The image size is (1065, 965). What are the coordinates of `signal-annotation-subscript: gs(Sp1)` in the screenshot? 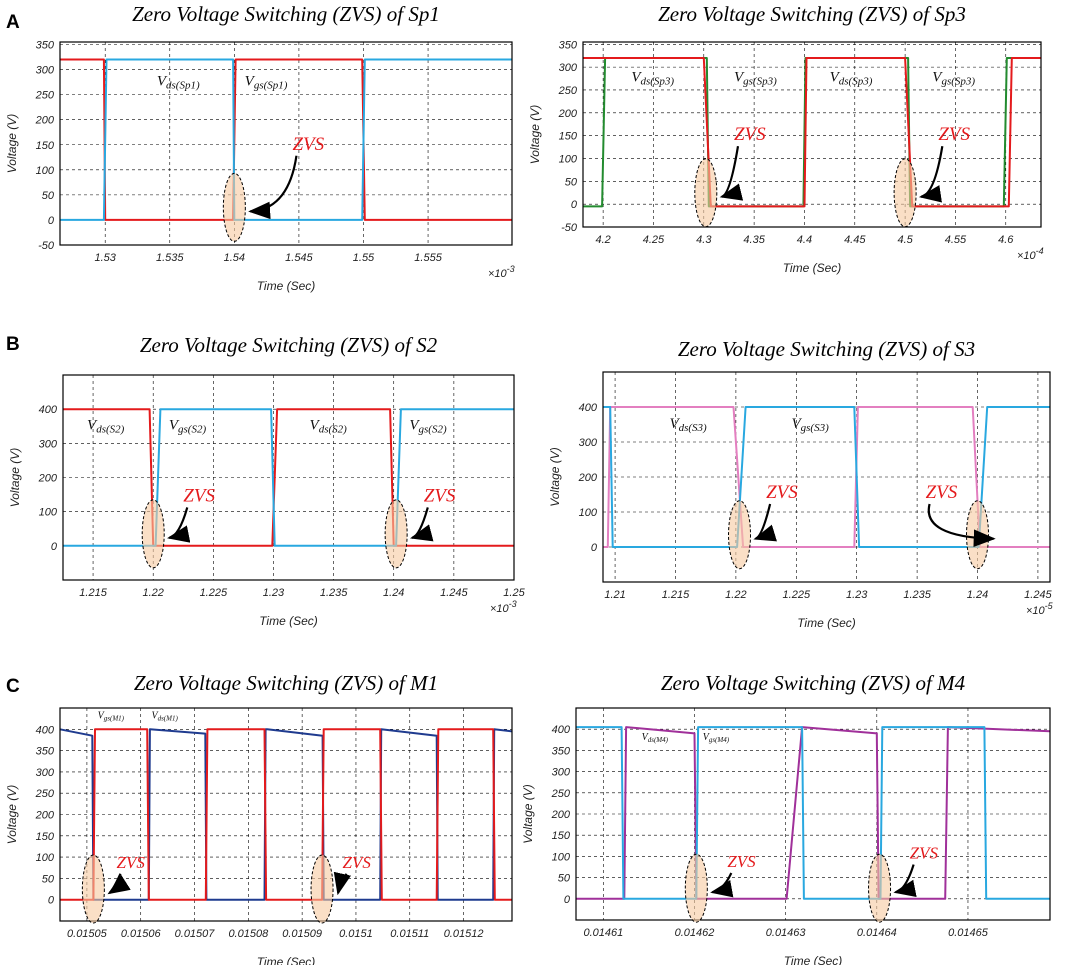 It's located at (271, 86).